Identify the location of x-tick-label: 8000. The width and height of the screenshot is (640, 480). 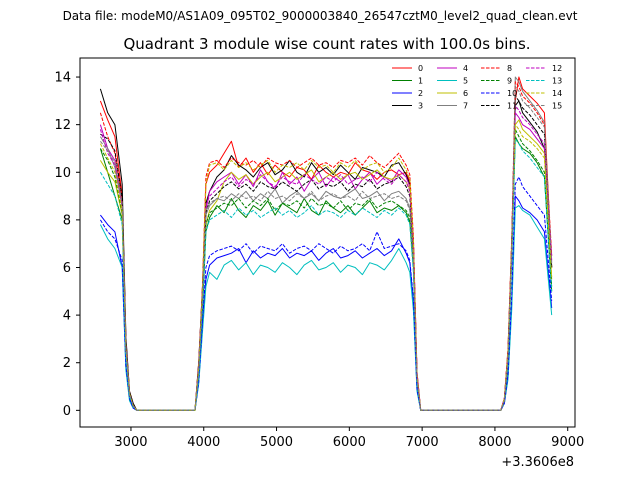
(494, 442).